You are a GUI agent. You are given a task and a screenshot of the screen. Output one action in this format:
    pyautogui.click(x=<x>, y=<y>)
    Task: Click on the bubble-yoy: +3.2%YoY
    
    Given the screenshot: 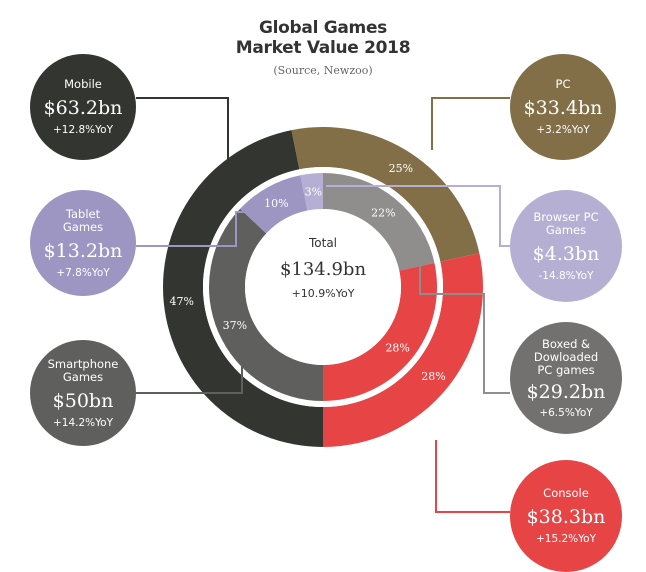 What is the action you would take?
    pyautogui.click(x=563, y=130)
    